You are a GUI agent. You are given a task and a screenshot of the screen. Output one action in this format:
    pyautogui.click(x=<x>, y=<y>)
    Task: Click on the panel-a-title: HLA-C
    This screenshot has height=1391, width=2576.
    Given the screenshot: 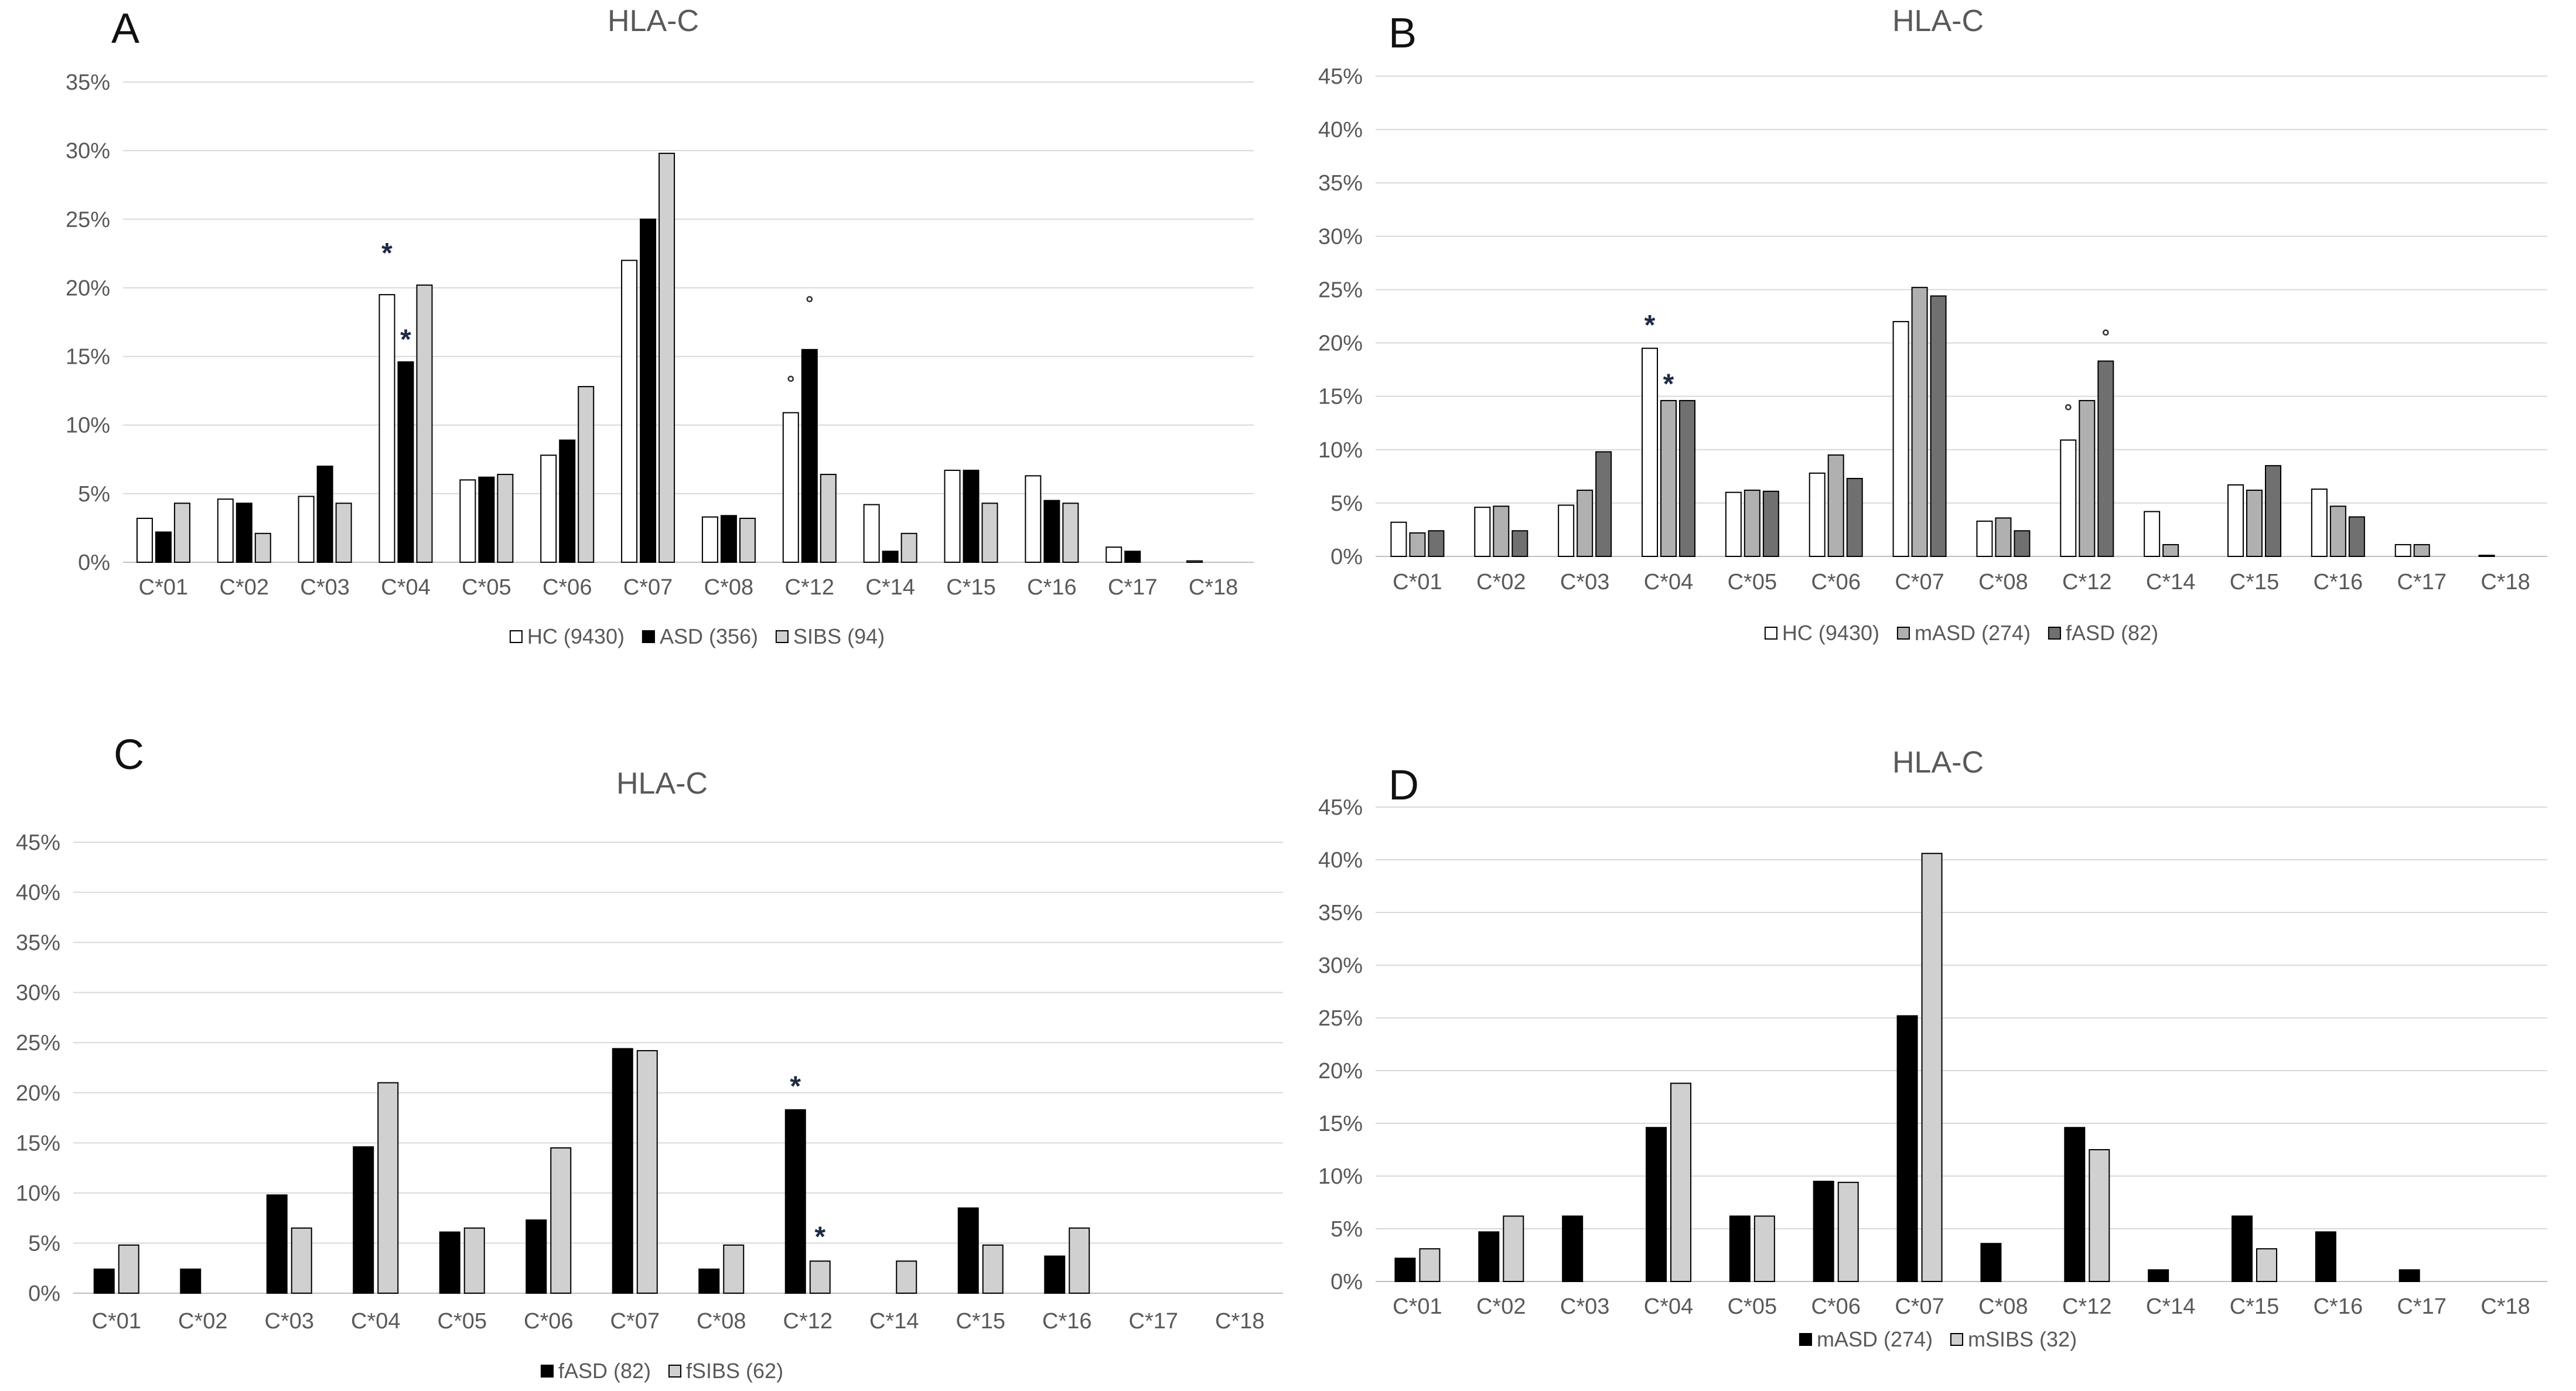 What is the action you would take?
    pyautogui.click(x=653, y=21)
    